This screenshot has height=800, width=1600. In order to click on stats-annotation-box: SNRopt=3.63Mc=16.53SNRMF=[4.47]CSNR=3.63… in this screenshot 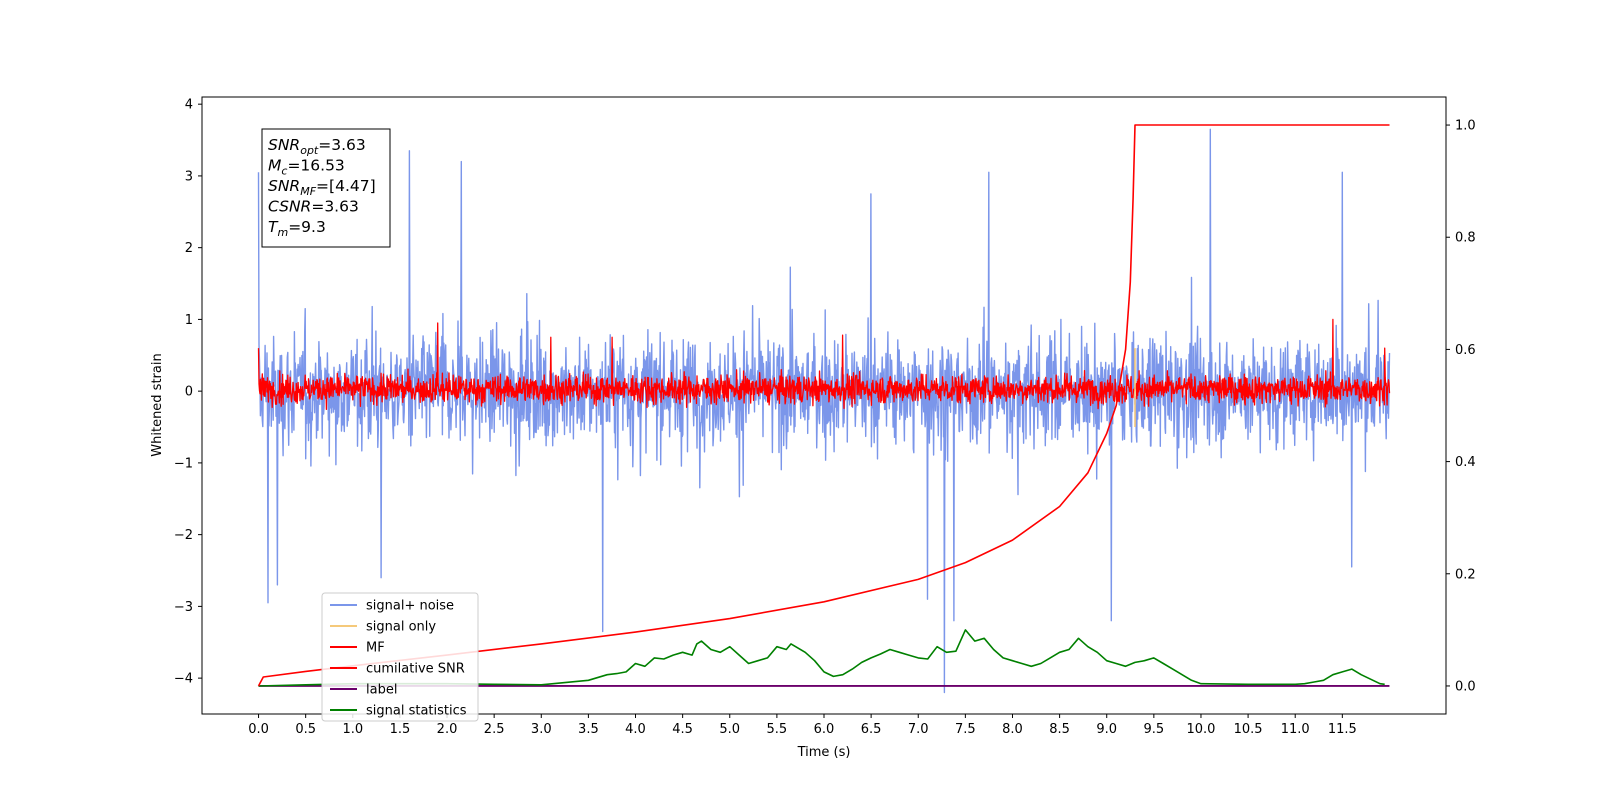, I will do `click(326, 188)`.